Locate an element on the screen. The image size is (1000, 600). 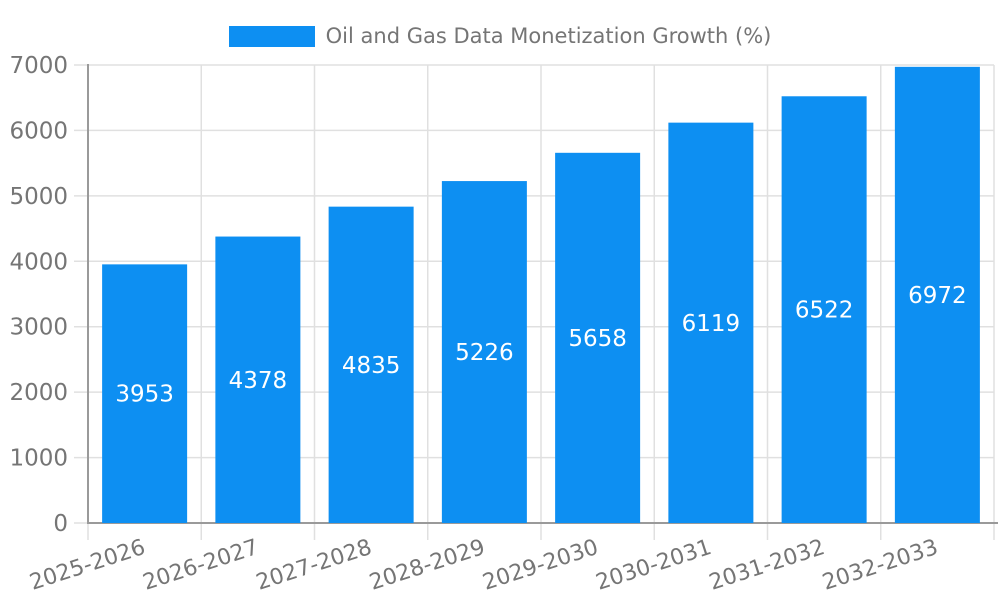
x-tick-label: 2031-2032 is located at coordinates (767, 565).